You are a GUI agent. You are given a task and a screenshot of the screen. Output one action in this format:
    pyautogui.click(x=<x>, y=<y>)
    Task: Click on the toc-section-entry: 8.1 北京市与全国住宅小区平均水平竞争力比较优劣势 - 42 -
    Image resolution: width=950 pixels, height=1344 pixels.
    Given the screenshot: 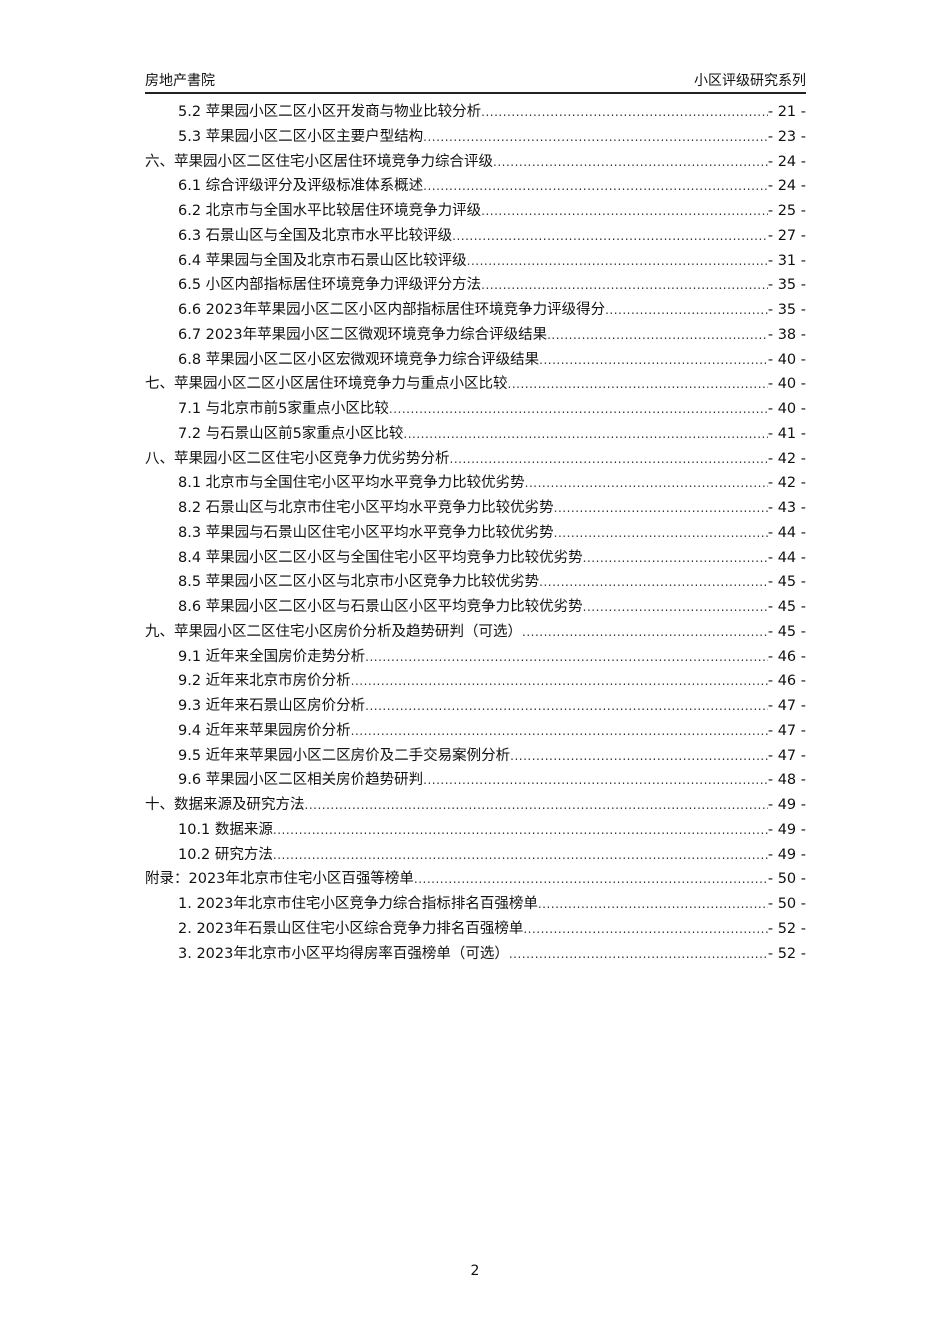 What is the action you would take?
    pyautogui.click(x=475, y=483)
    